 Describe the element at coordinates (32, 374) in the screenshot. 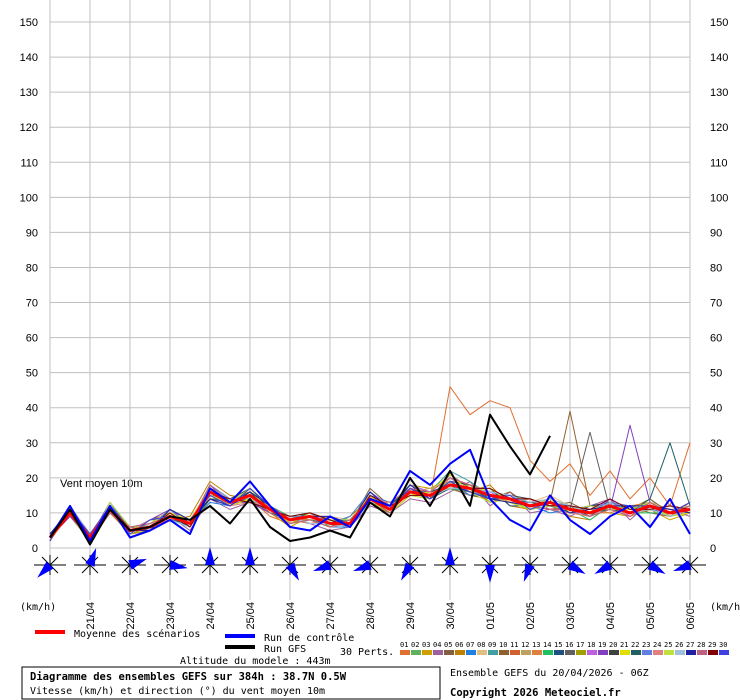

I see `y-tick-label: 50` at that location.